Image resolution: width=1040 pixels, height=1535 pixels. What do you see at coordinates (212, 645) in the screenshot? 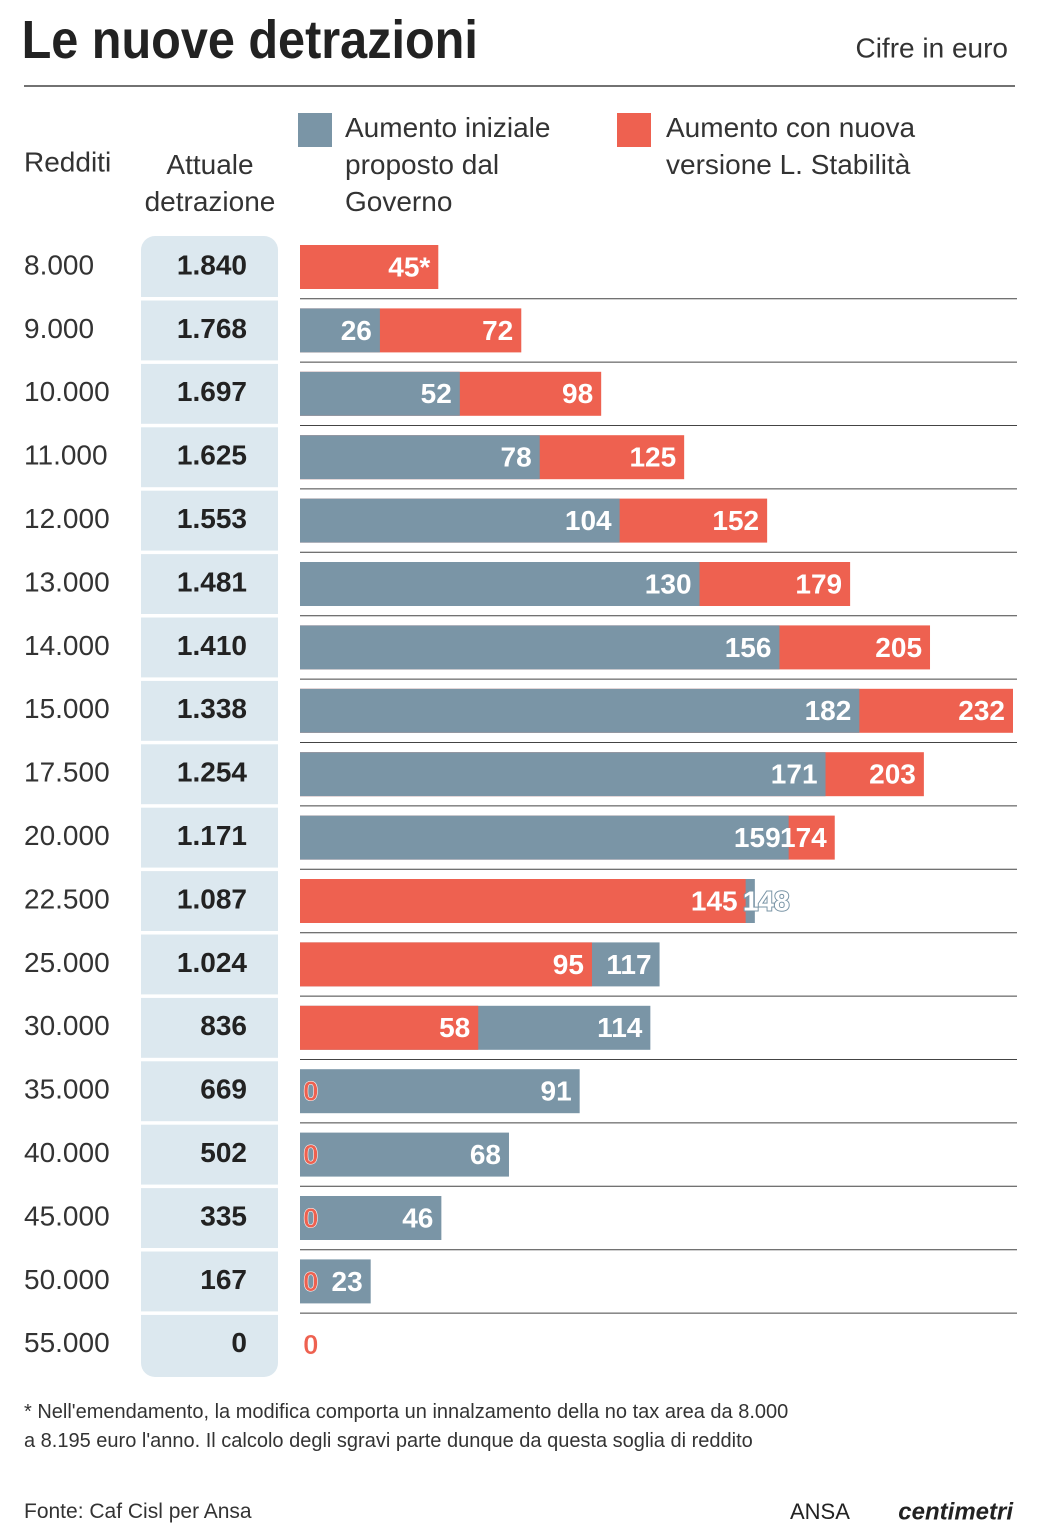
I see `table-value: 1.410` at bounding box center [212, 645].